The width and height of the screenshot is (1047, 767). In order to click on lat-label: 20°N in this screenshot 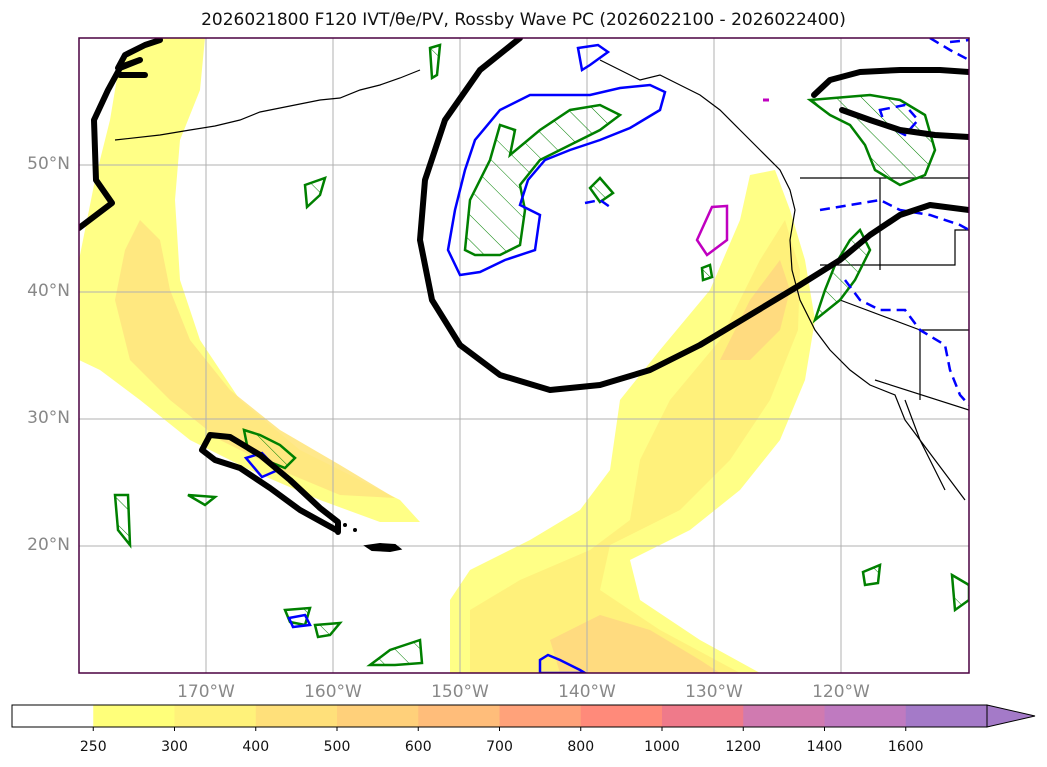, I will do `click(48, 545)`.